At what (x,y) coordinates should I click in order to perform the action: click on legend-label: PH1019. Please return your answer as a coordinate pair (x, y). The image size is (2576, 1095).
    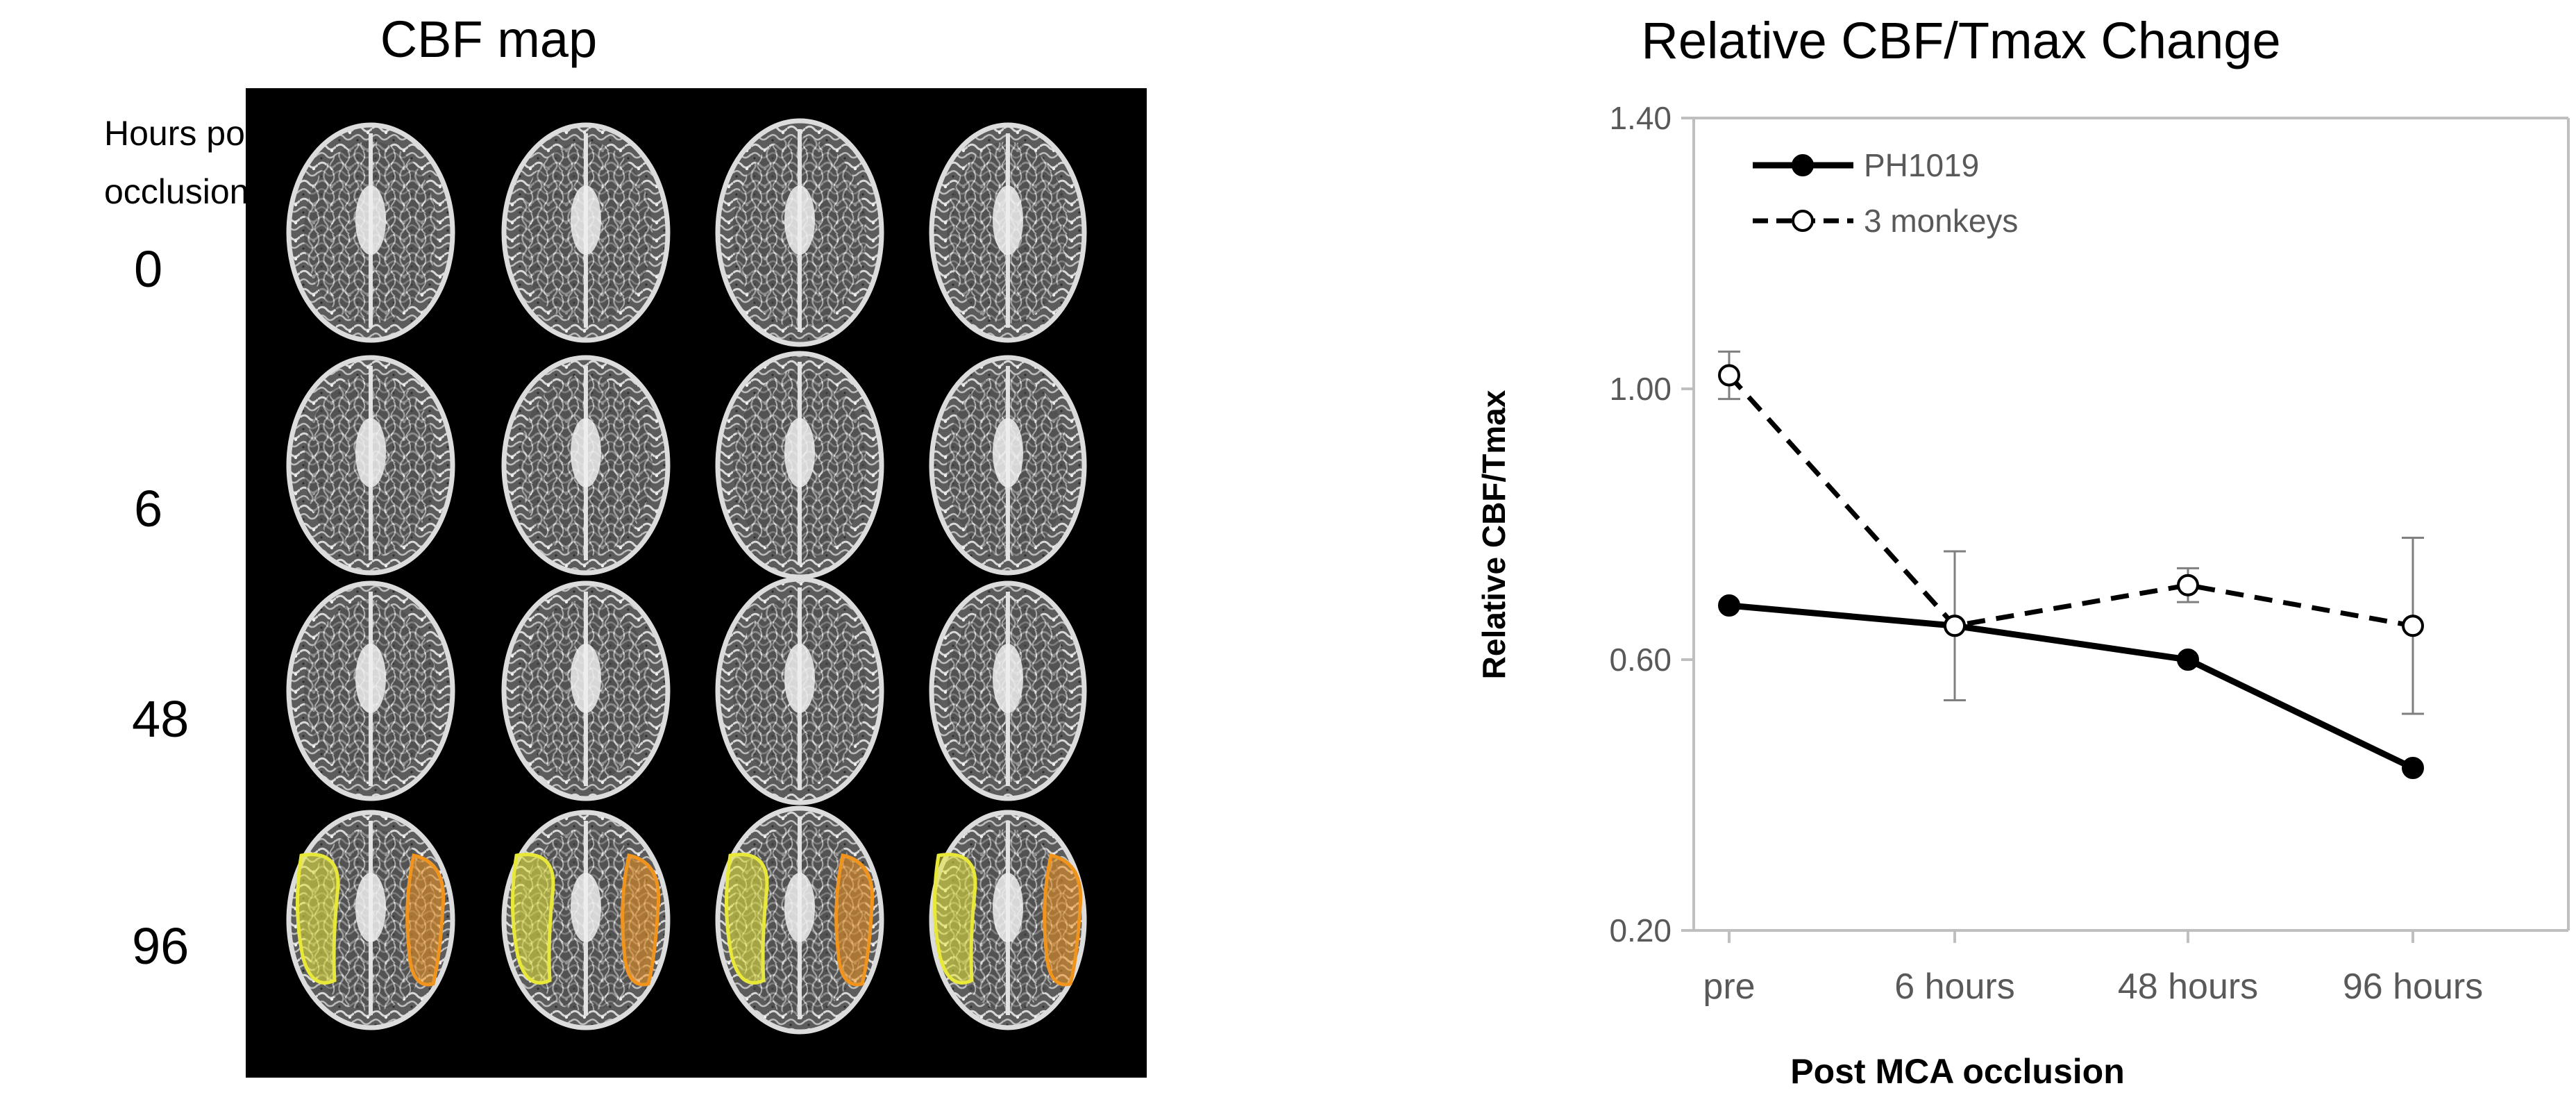
    Looking at the image, I should click on (1921, 165).